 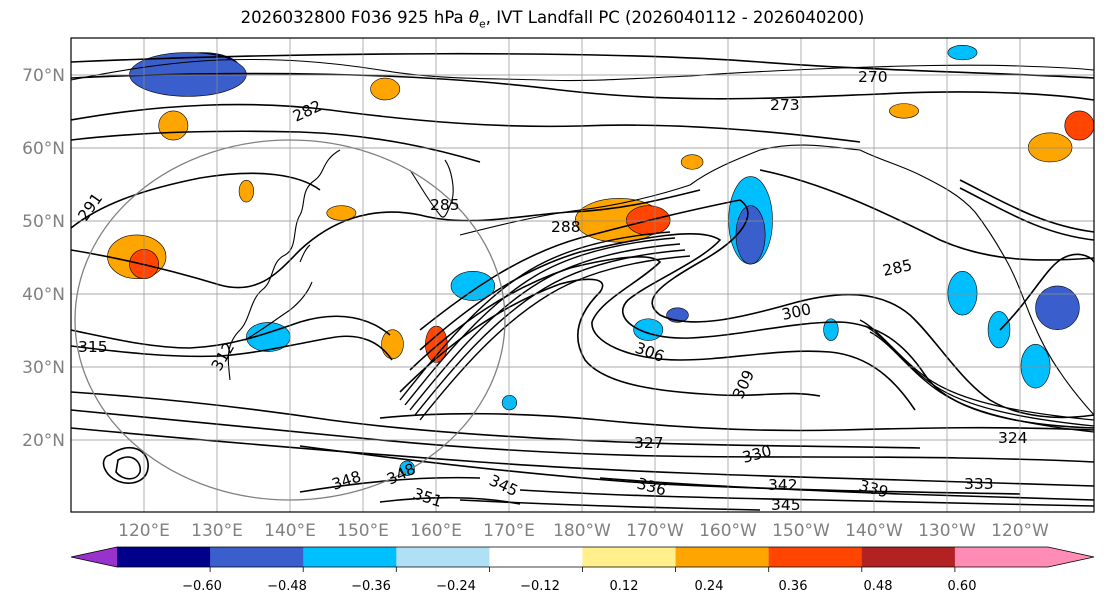 I want to click on colorbar-label: −0.48, so click(x=287, y=586).